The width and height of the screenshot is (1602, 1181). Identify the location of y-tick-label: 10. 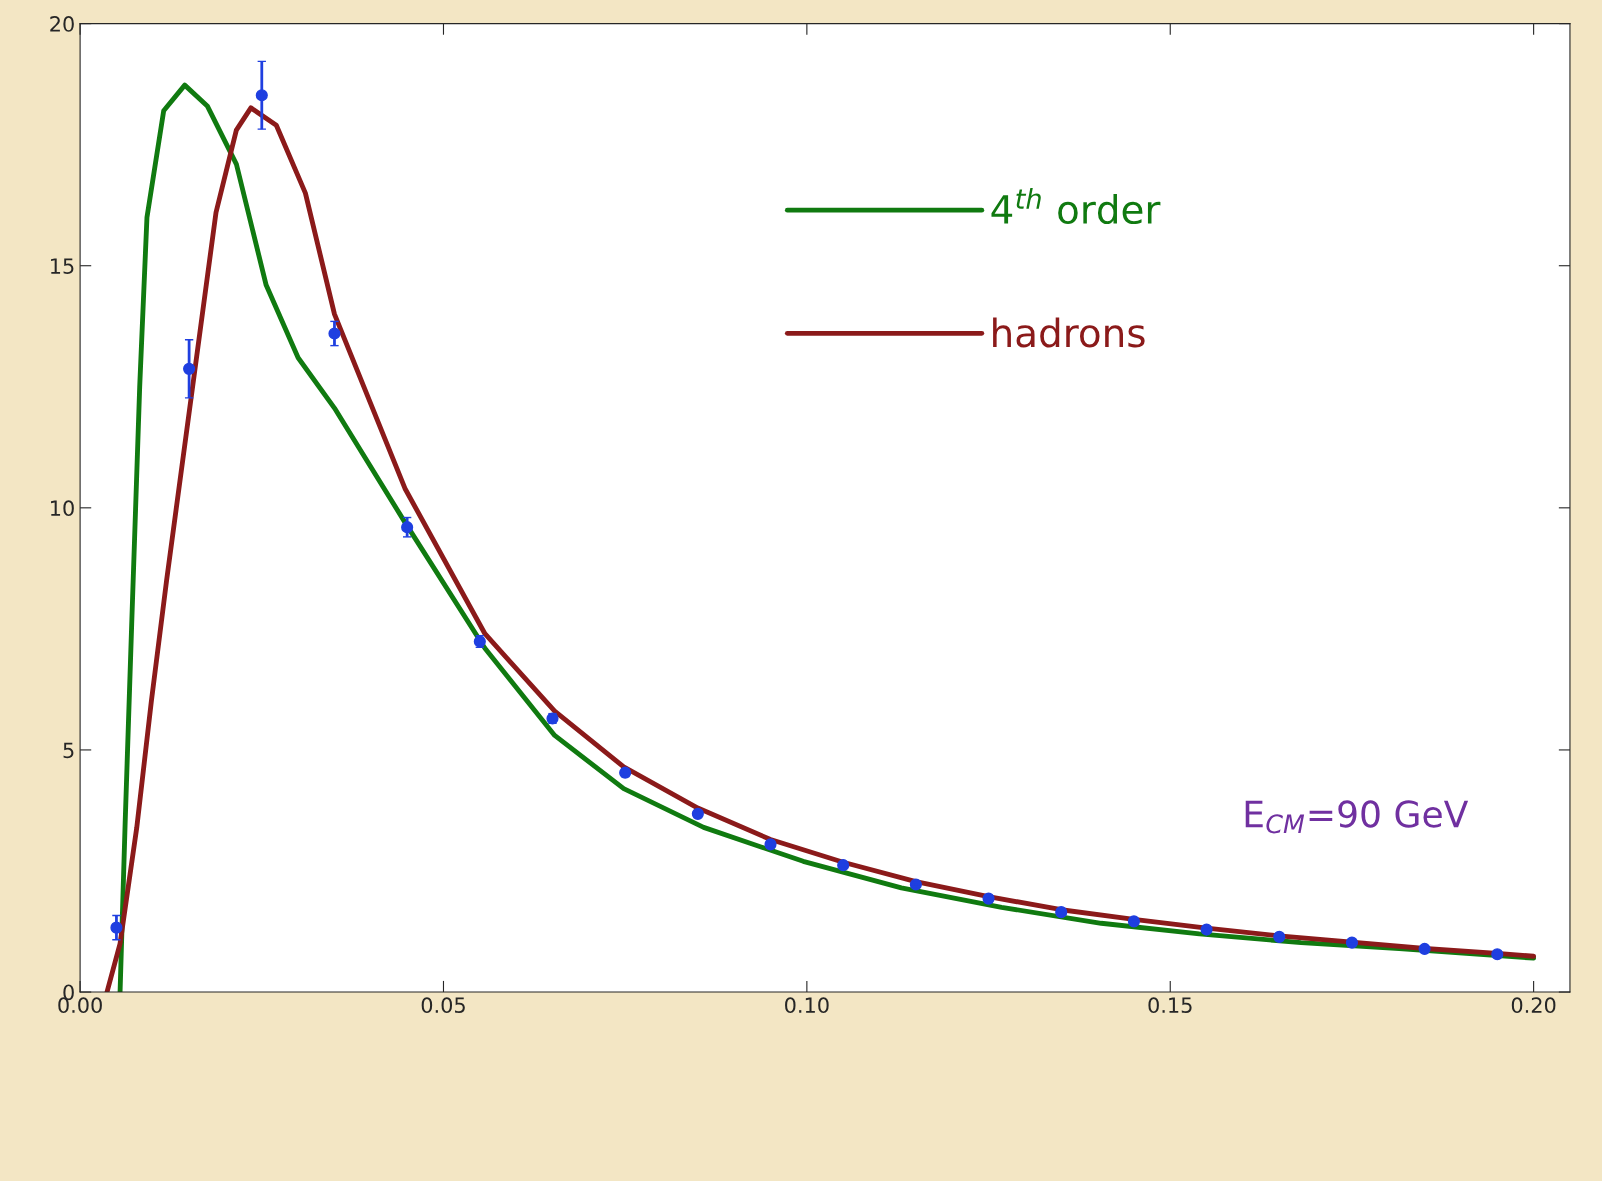
(62, 508).